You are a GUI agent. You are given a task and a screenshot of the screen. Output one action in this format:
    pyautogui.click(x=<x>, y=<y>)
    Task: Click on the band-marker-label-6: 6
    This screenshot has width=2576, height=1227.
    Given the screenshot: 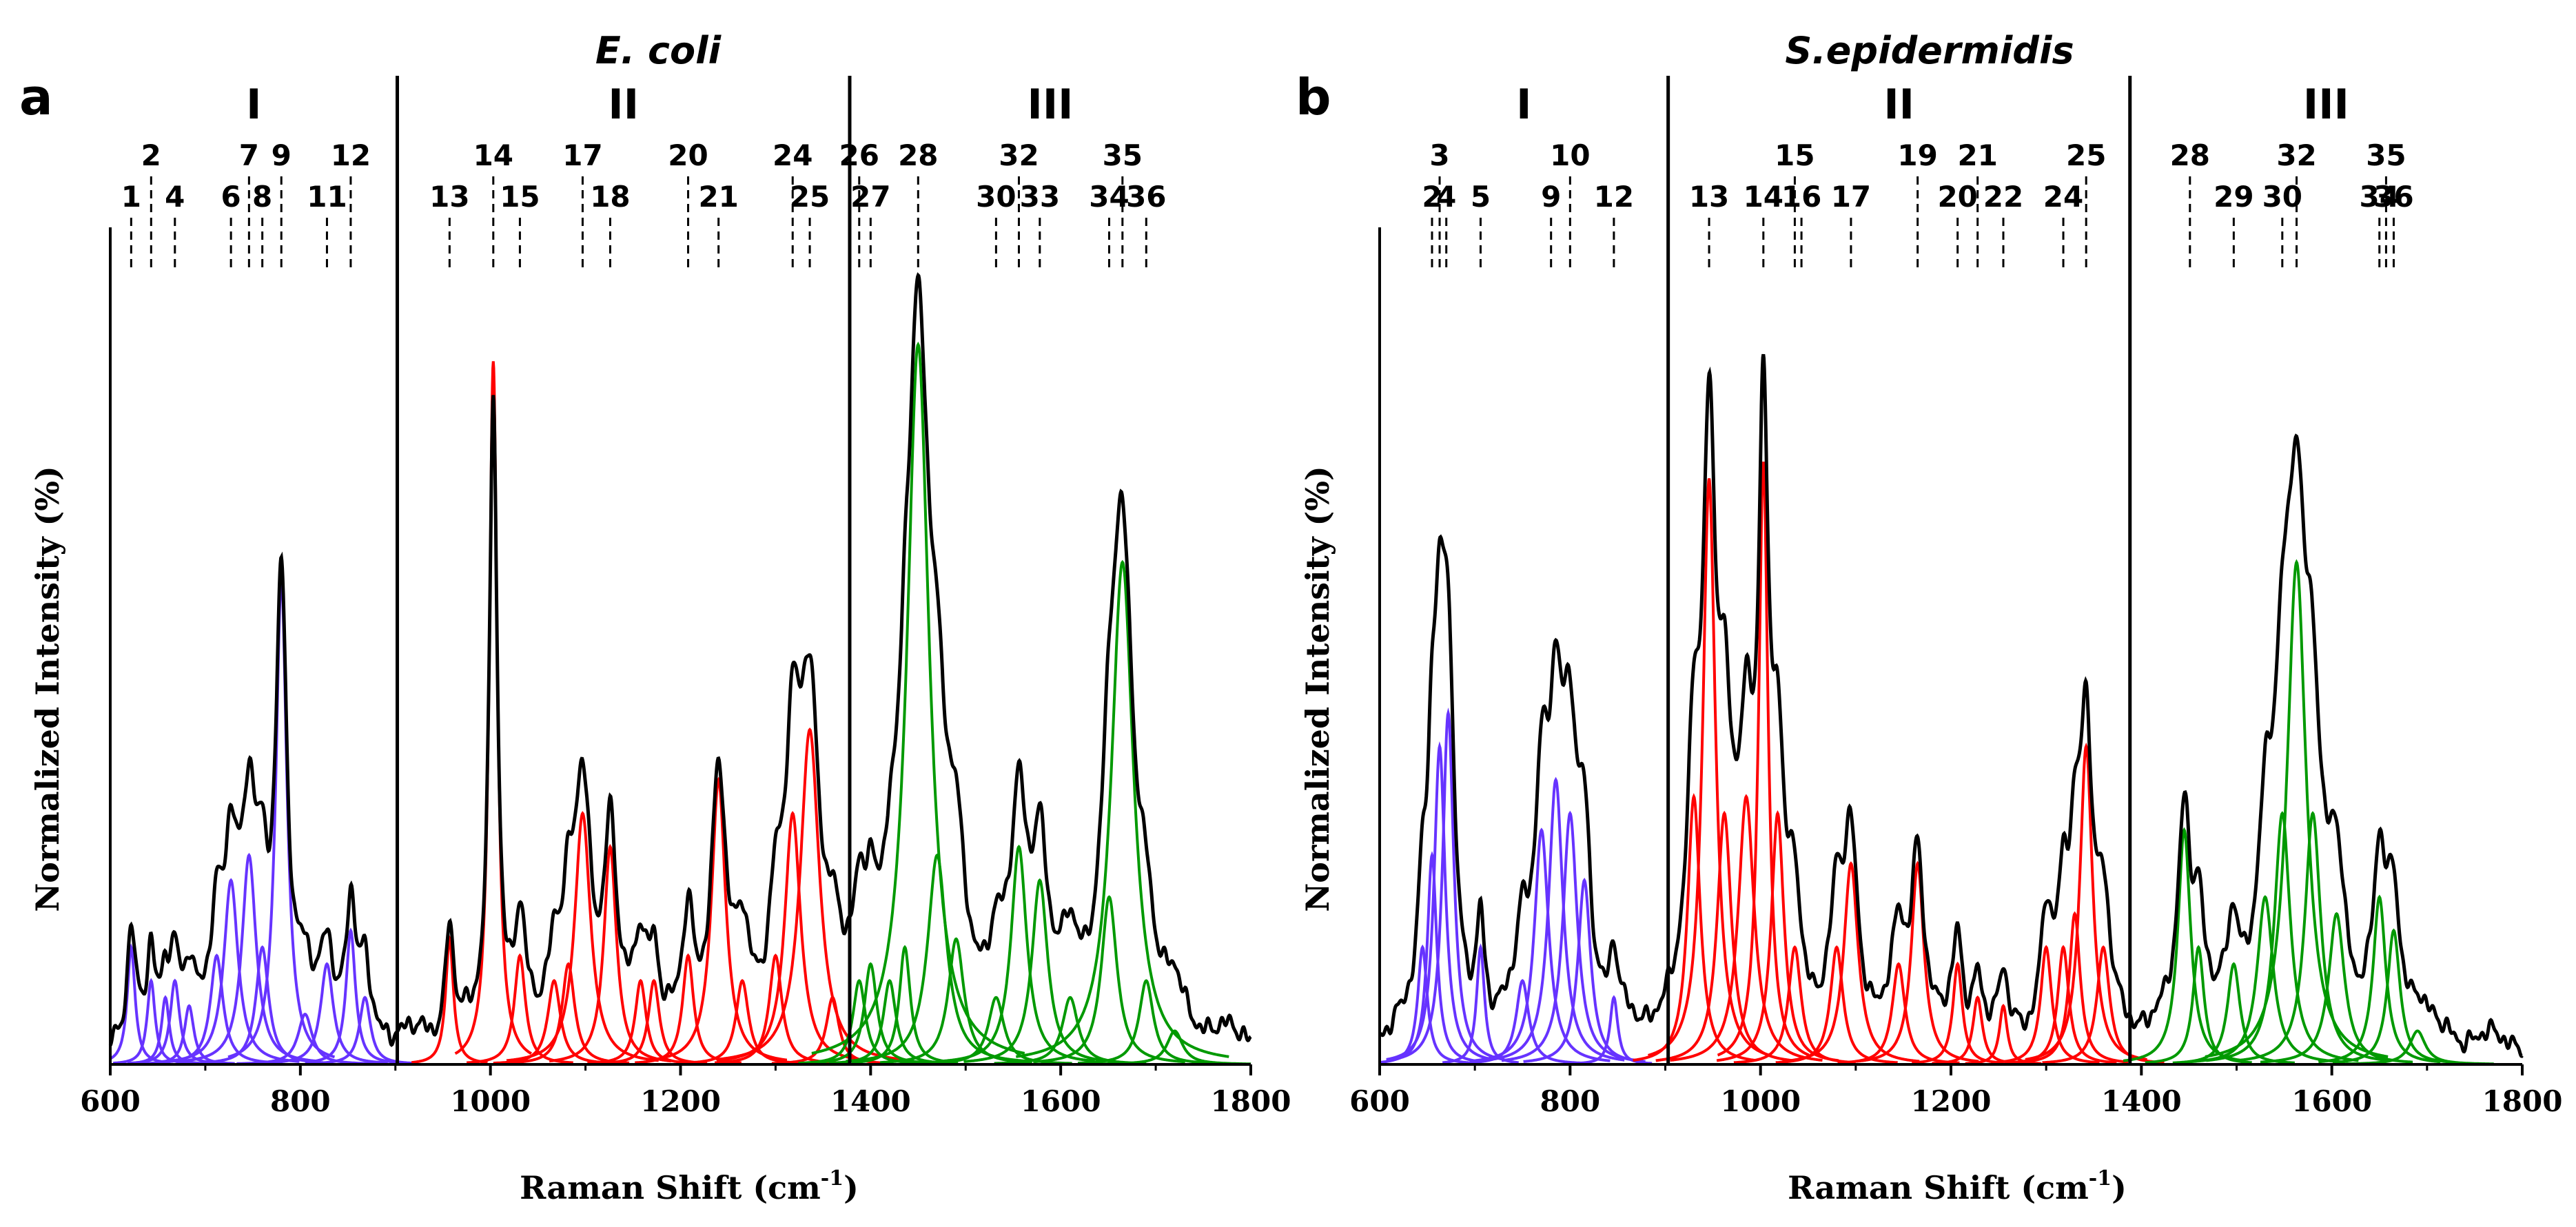 What is the action you would take?
    pyautogui.click(x=231, y=197)
    